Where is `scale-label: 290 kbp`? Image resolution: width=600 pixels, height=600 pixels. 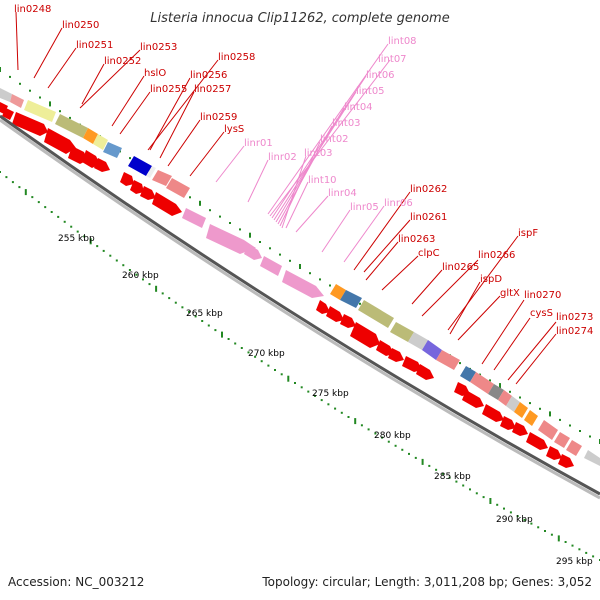
scale-label: 290 kbp is located at coordinates (514, 520).